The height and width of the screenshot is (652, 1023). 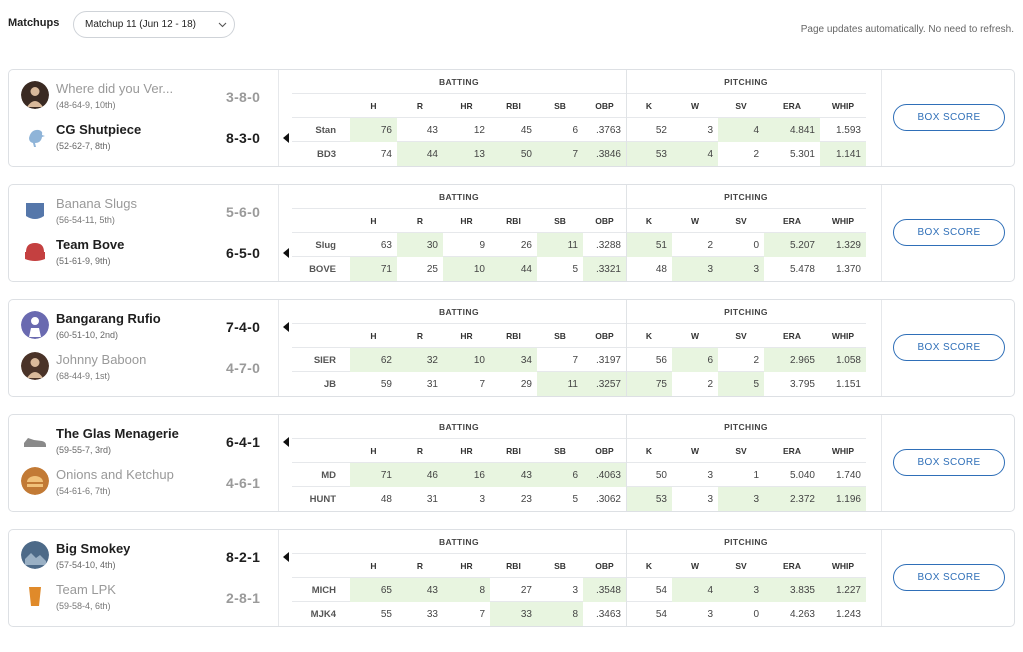 I want to click on team-row: Team LPK (59-58-4, 6th) 2-8-1, so click(x=150, y=597).